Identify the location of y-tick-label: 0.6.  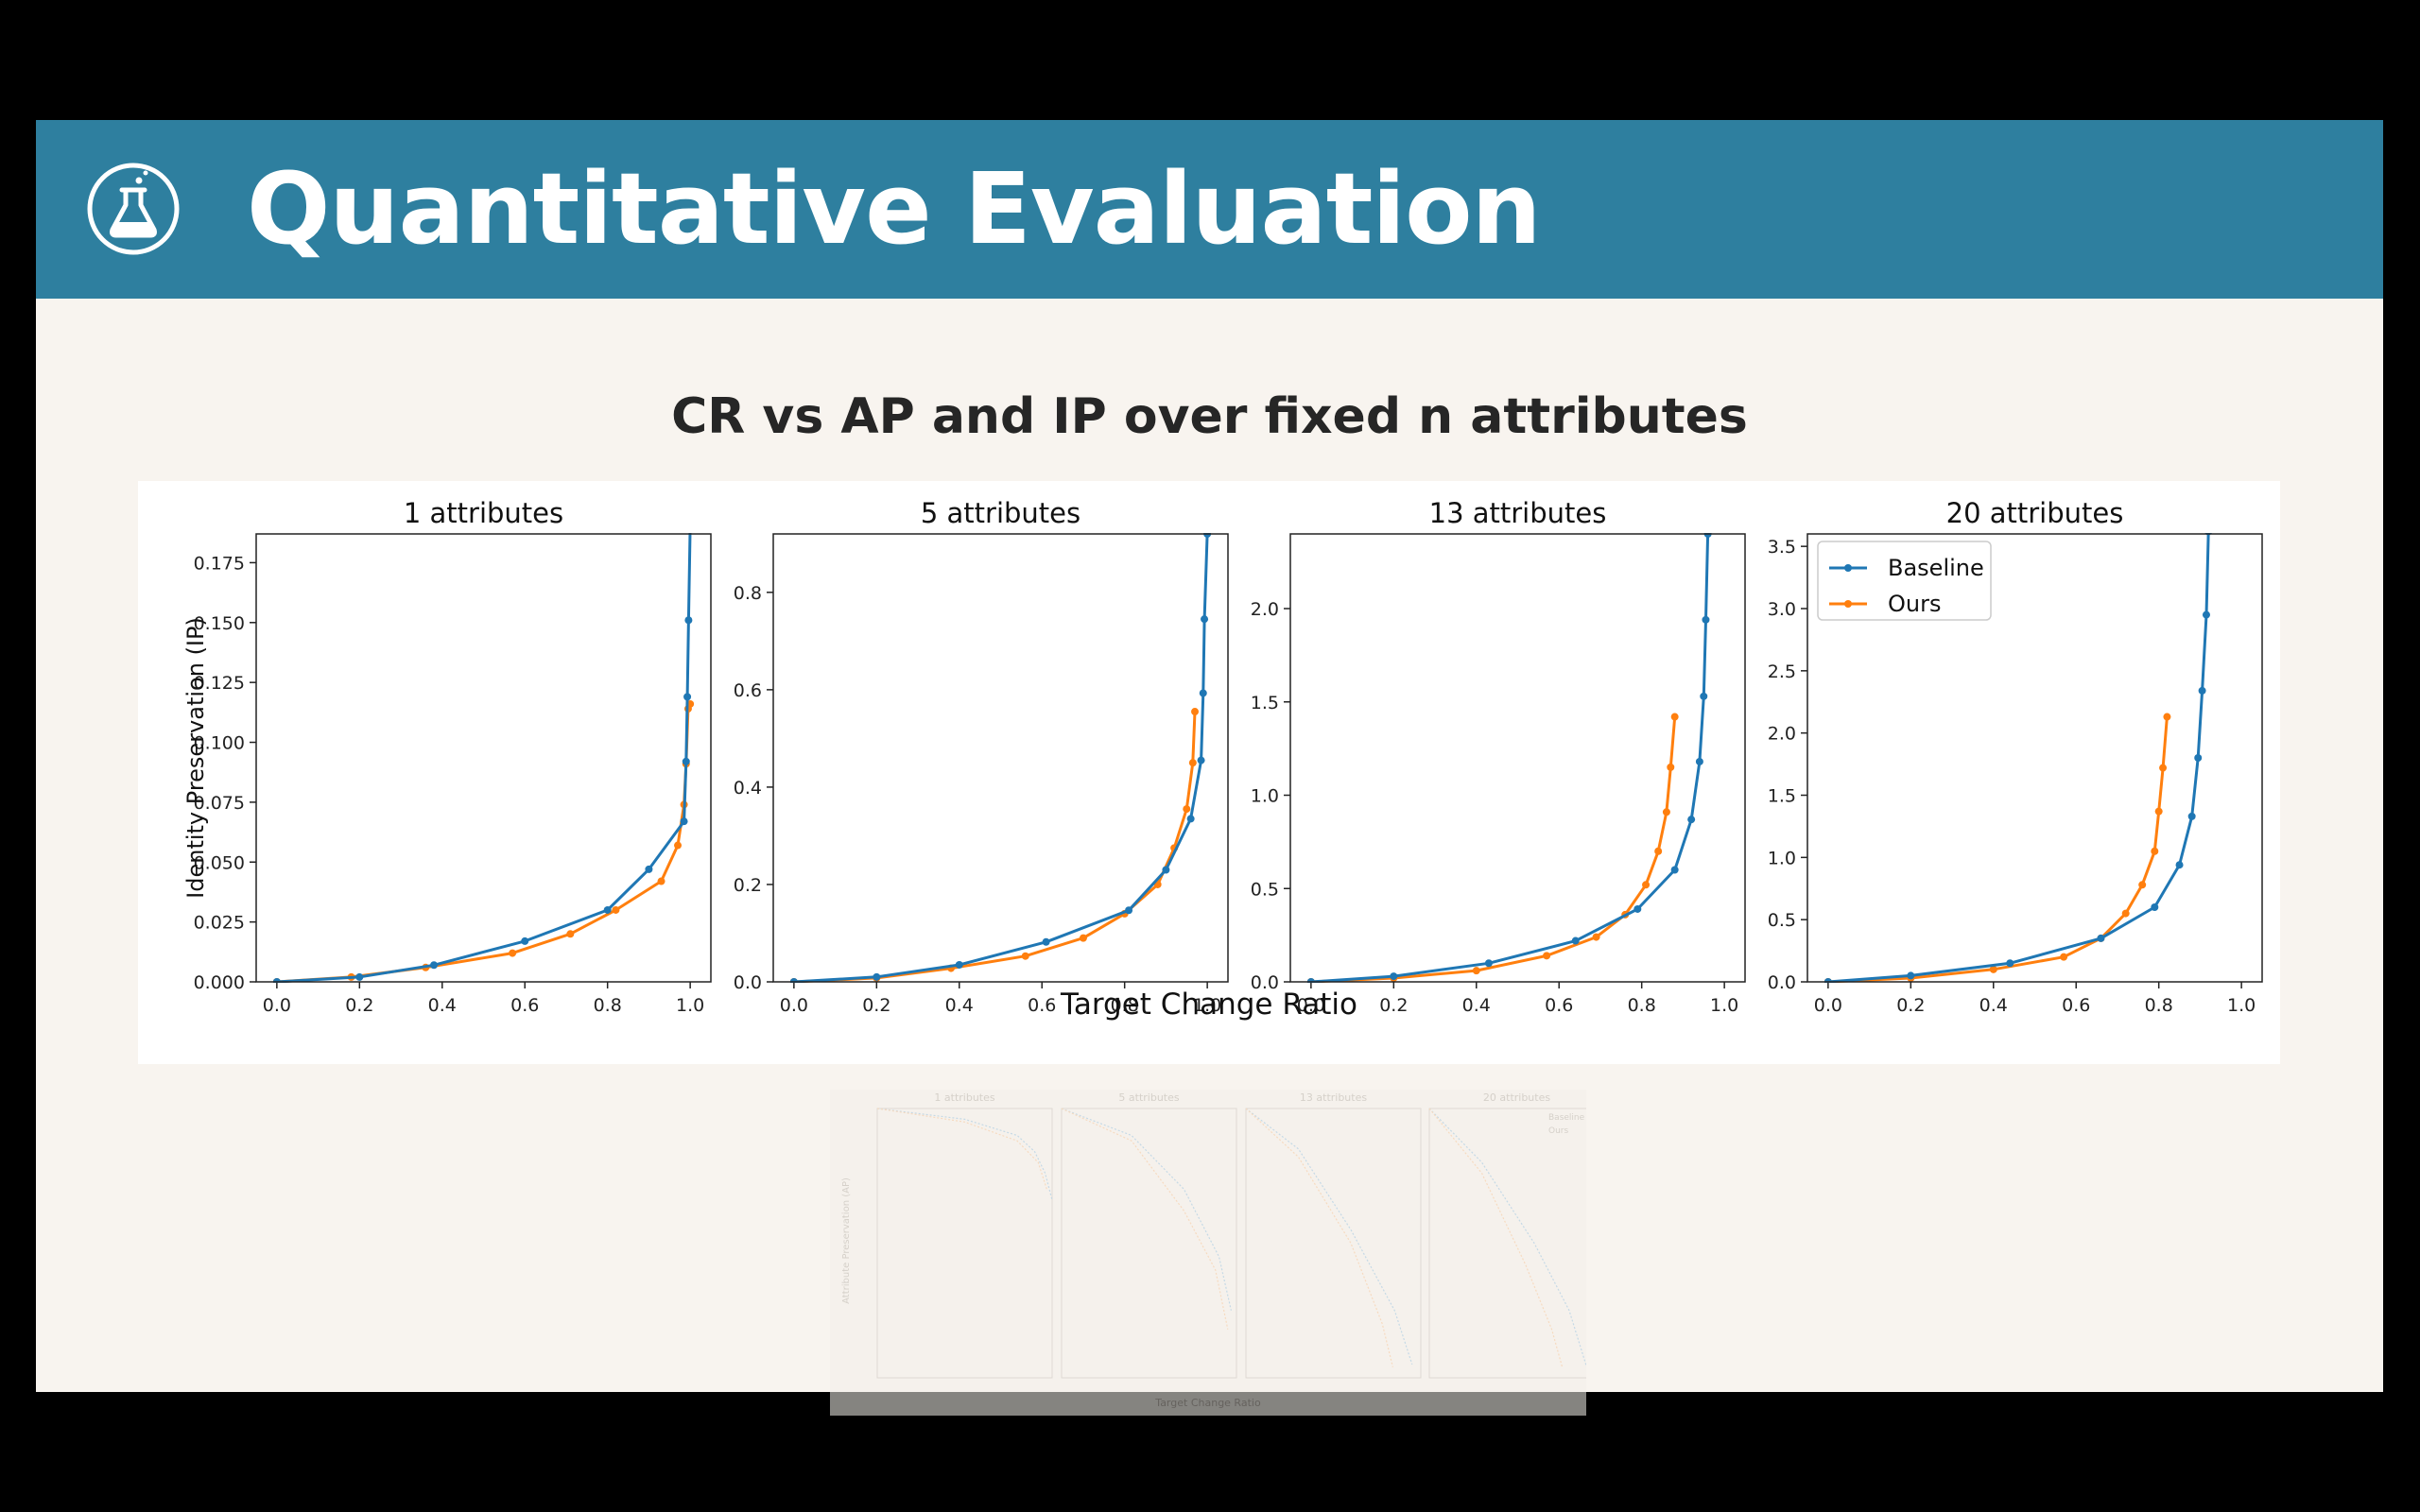
(748, 690).